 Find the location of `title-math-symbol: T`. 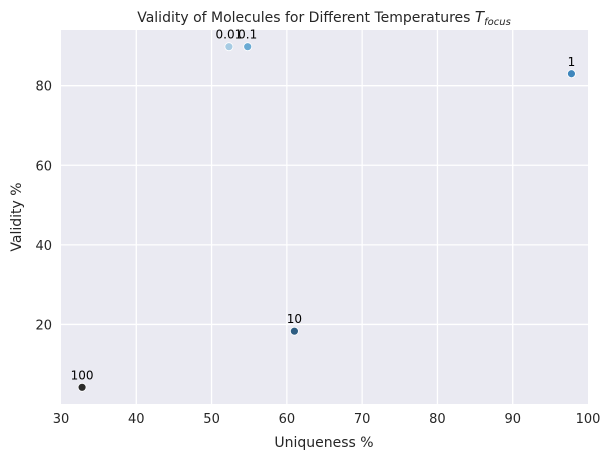

title-math-symbol: T is located at coordinates (480, 17).